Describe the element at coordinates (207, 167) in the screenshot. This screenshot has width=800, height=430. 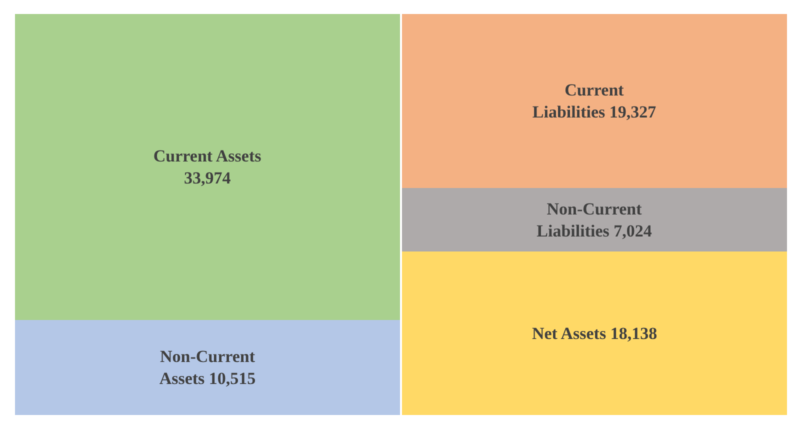
I see `data-label: Current Assets 33,974` at that location.